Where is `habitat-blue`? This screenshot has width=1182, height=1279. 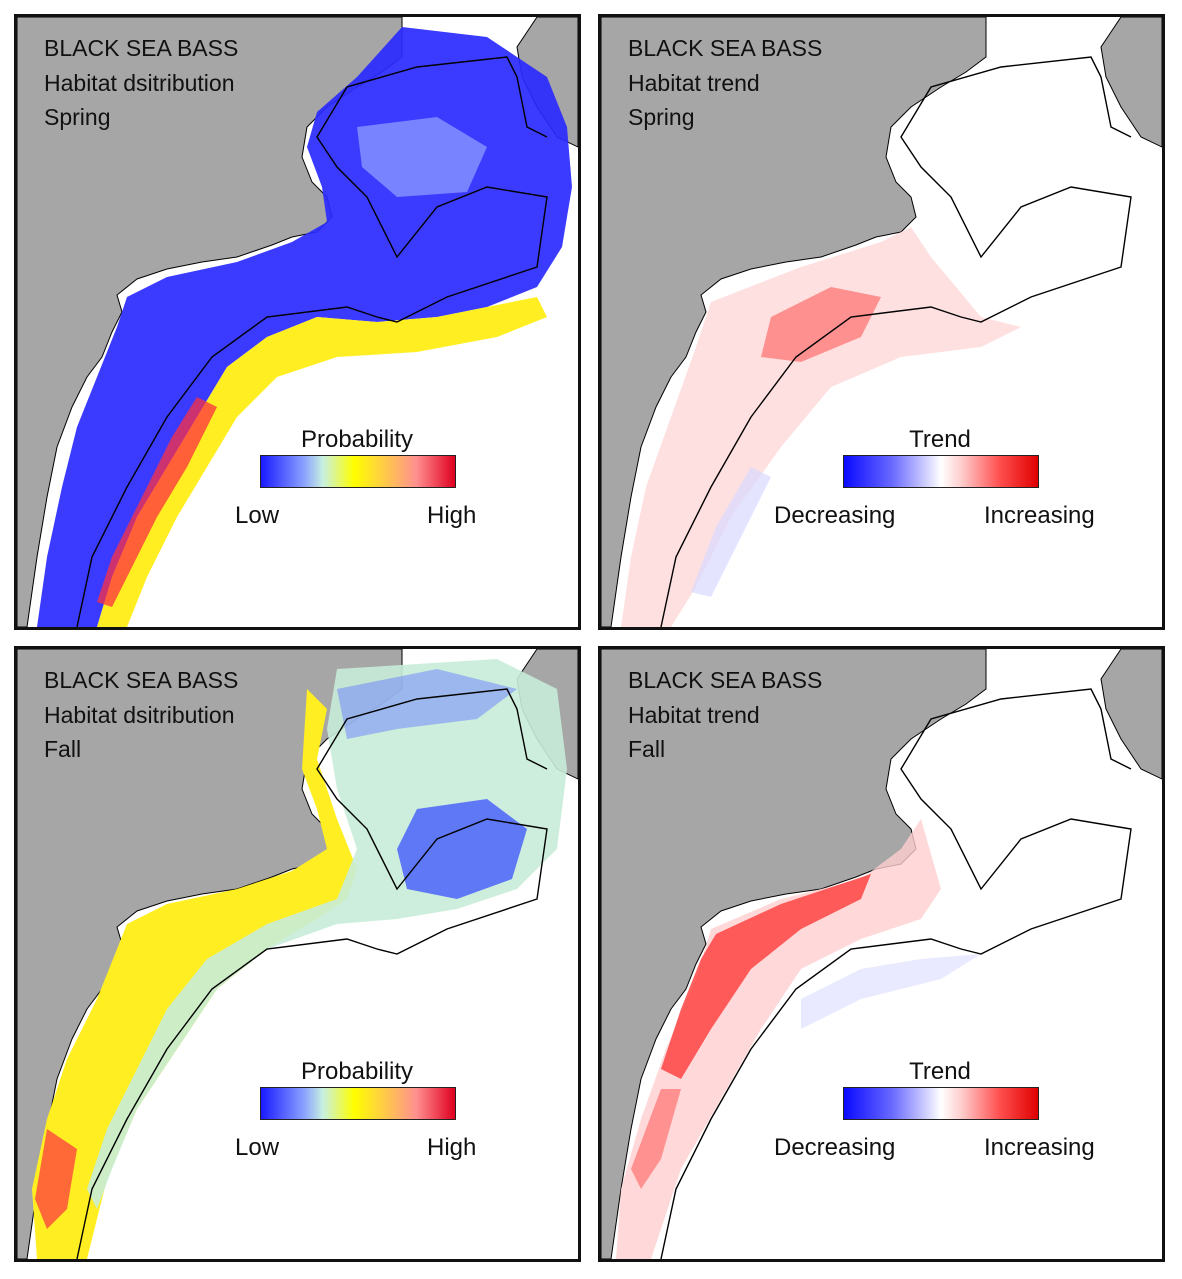
habitat-blue is located at coordinates (462, 849).